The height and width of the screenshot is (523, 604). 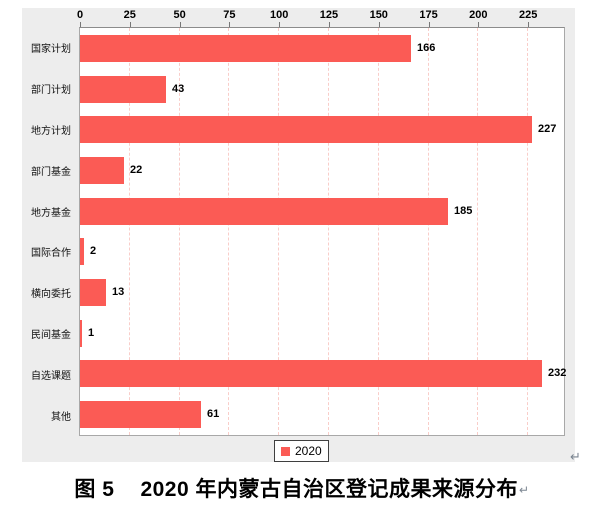 What do you see at coordinates (322, 89) in the screenshot?
I see `bar-row: 43` at bounding box center [322, 89].